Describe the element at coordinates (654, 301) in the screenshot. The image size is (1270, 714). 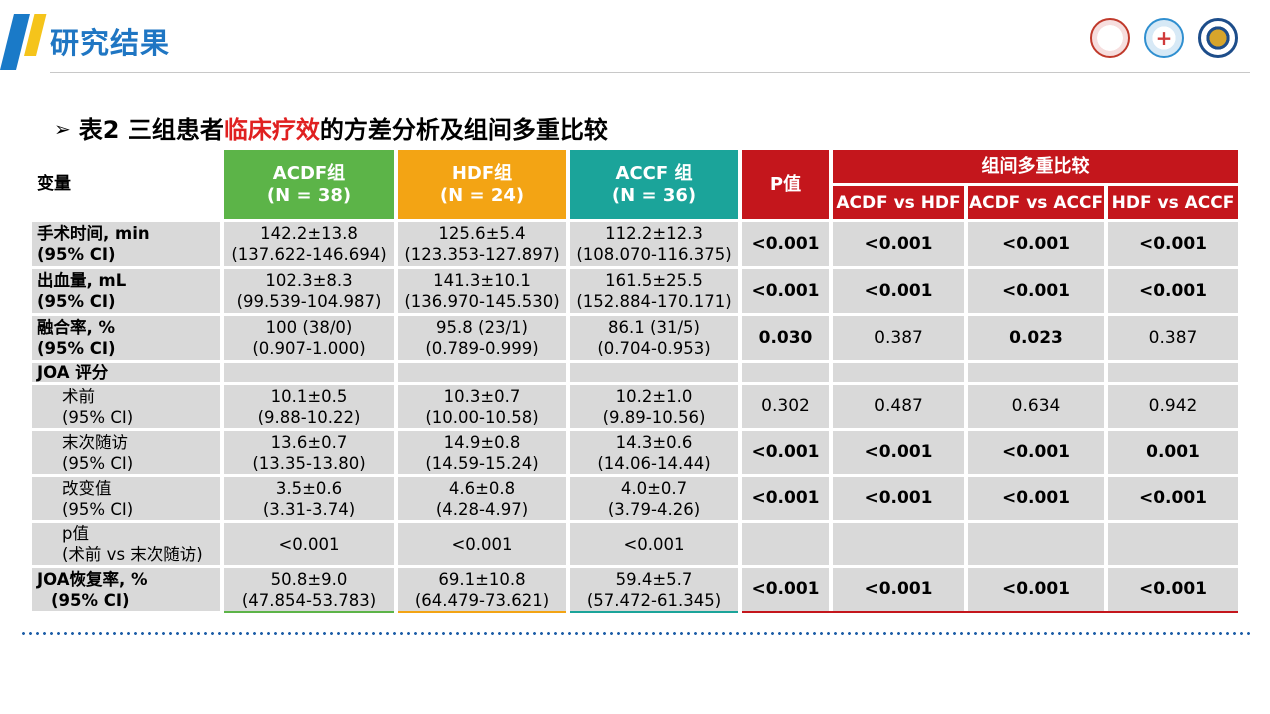
I see `row-accf-value-line-2: (152.884-170.171)` at that location.